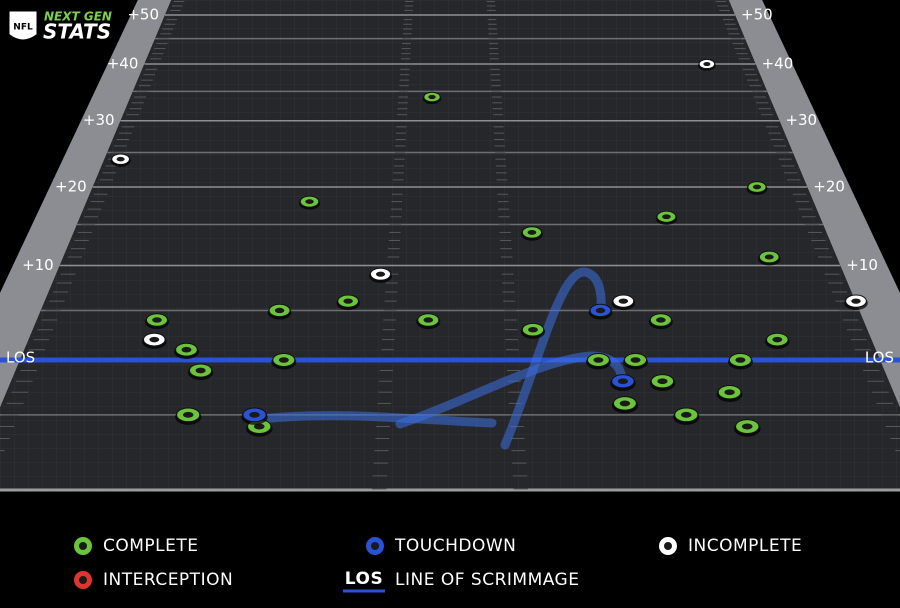  I want to click on logo-text: NFL, so click(23, 28).